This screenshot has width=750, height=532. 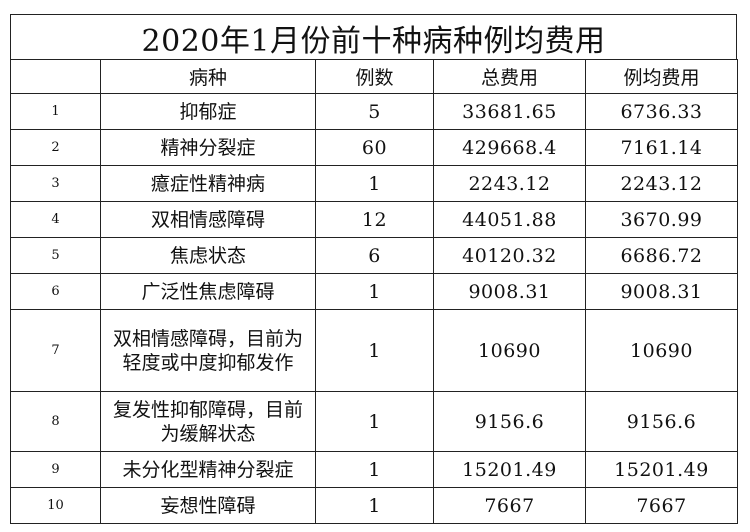 I want to click on table-row: 6 广泛性焦虑障碍 1 9008.31 9008.31, so click(x=374, y=291).